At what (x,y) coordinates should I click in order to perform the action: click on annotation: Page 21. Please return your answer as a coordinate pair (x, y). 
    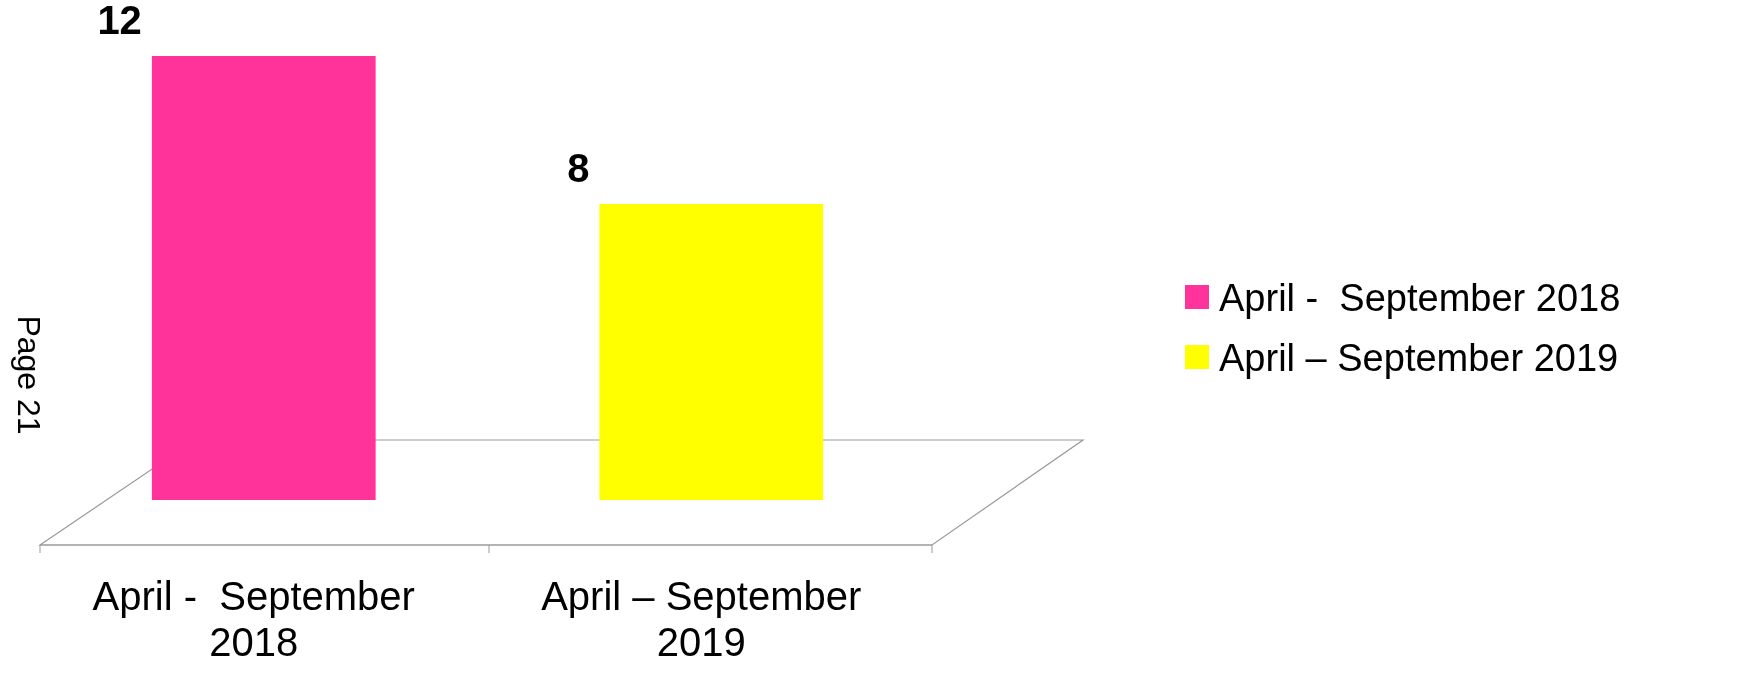
    Looking at the image, I should click on (29, 375).